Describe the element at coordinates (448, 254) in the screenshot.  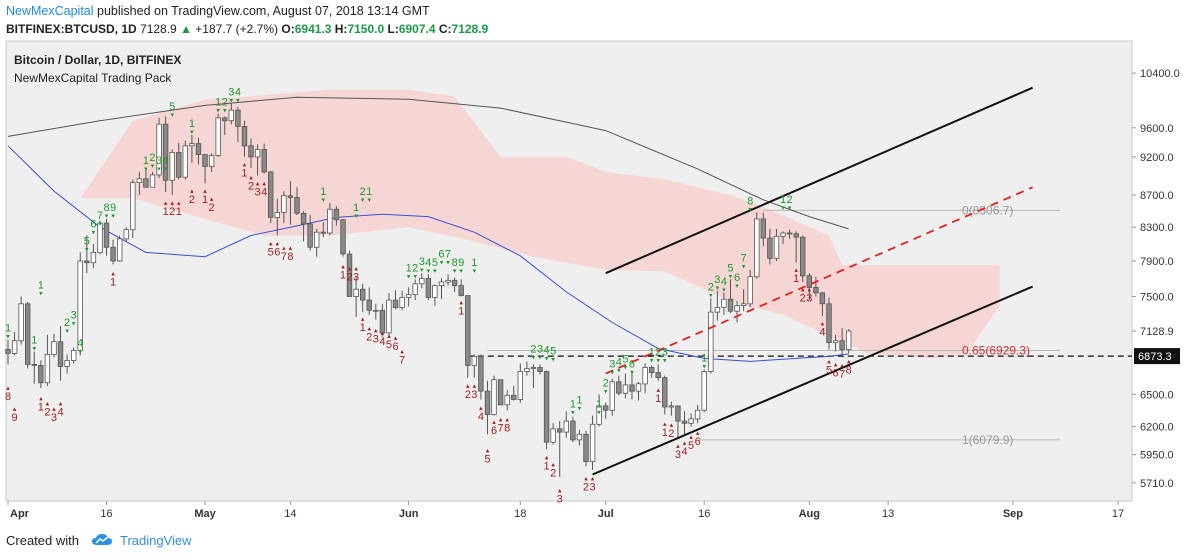
I see `td-up-count: 7` at that location.